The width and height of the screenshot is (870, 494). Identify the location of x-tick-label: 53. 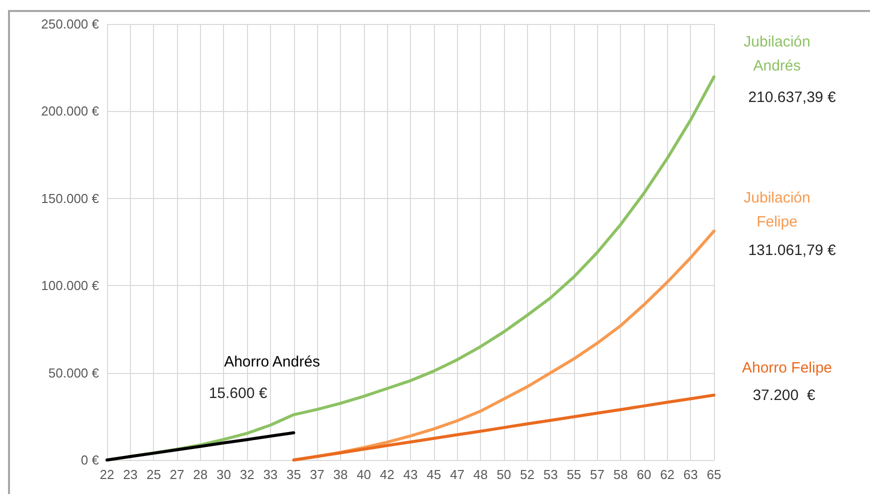
(550, 474).